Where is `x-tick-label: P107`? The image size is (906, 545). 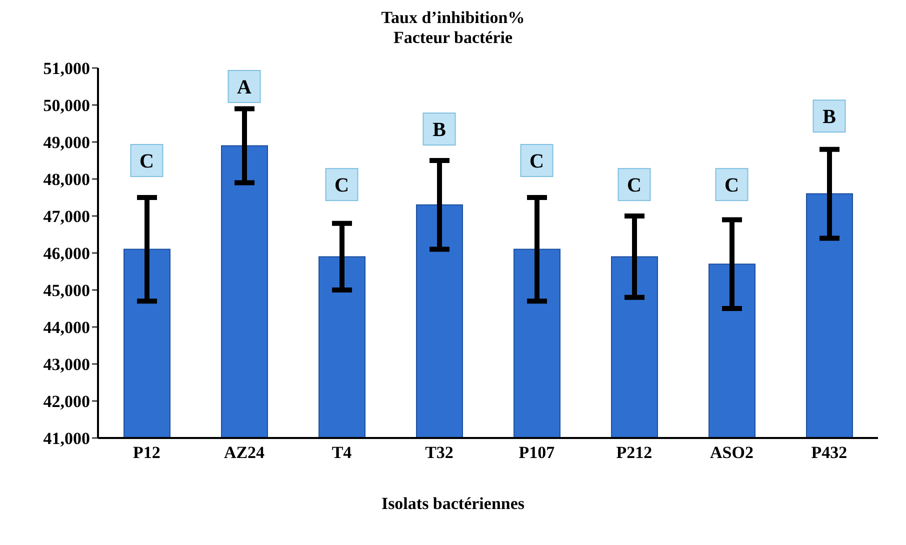 x-tick-label: P107 is located at coordinates (537, 452).